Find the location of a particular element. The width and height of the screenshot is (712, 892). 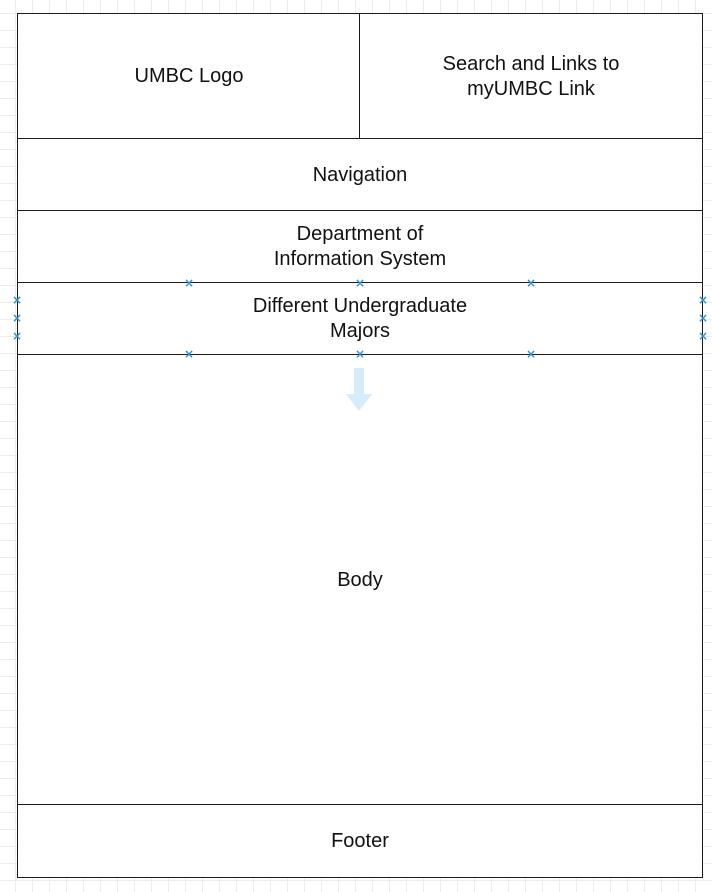

footer-box-label: Footer is located at coordinates (360, 840).